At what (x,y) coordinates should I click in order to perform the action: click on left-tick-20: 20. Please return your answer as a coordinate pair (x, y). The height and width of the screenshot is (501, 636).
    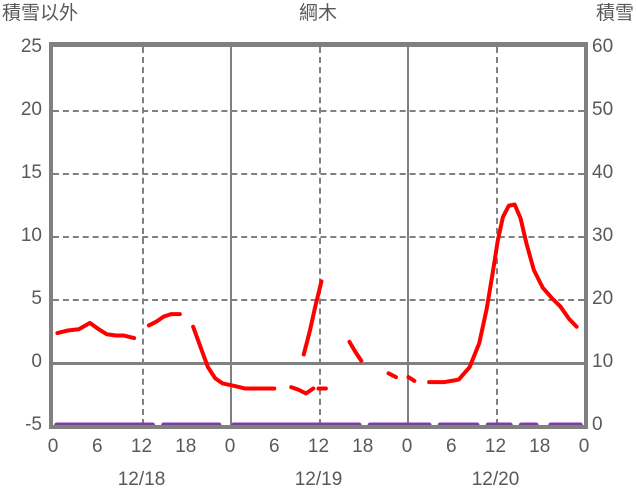
    Looking at the image, I should click on (31, 109).